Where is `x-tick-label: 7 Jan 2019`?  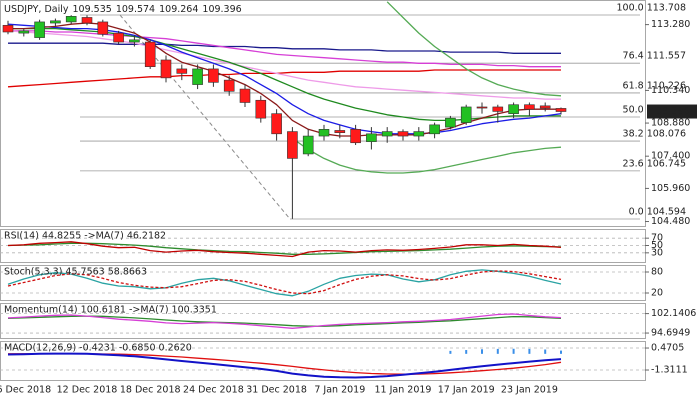
x-tick-label: 7 Jan 2019 is located at coordinates (339, 390).